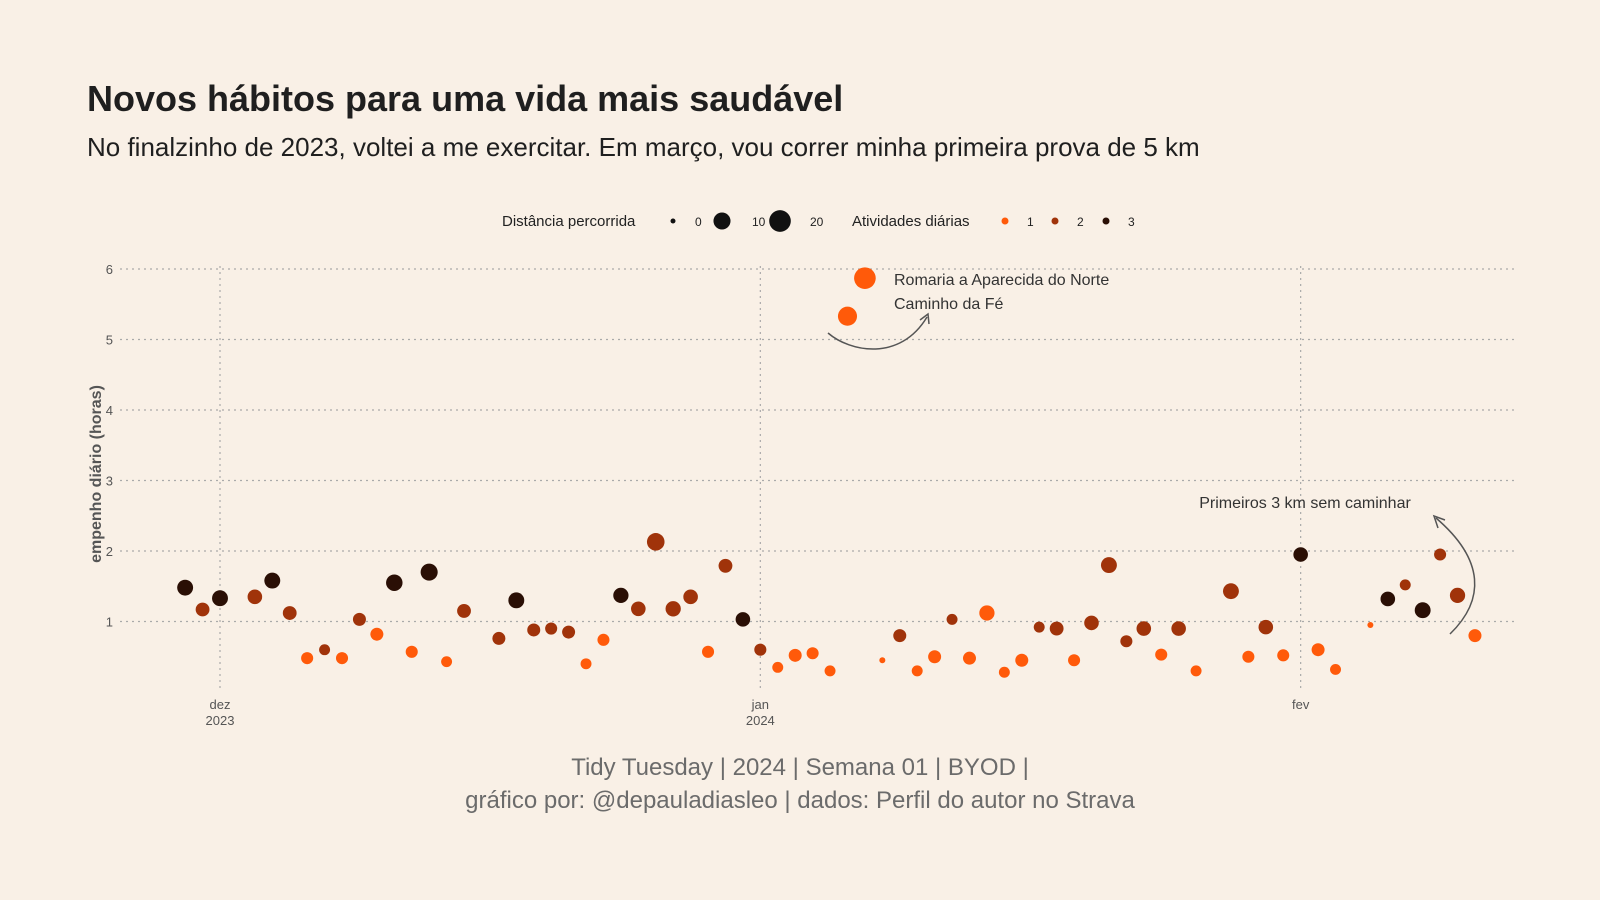 Image resolution: width=1600 pixels, height=900 pixels. Describe the element at coordinates (1439, 521) in the screenshot. I see `annotation-arrow-head` at that location.